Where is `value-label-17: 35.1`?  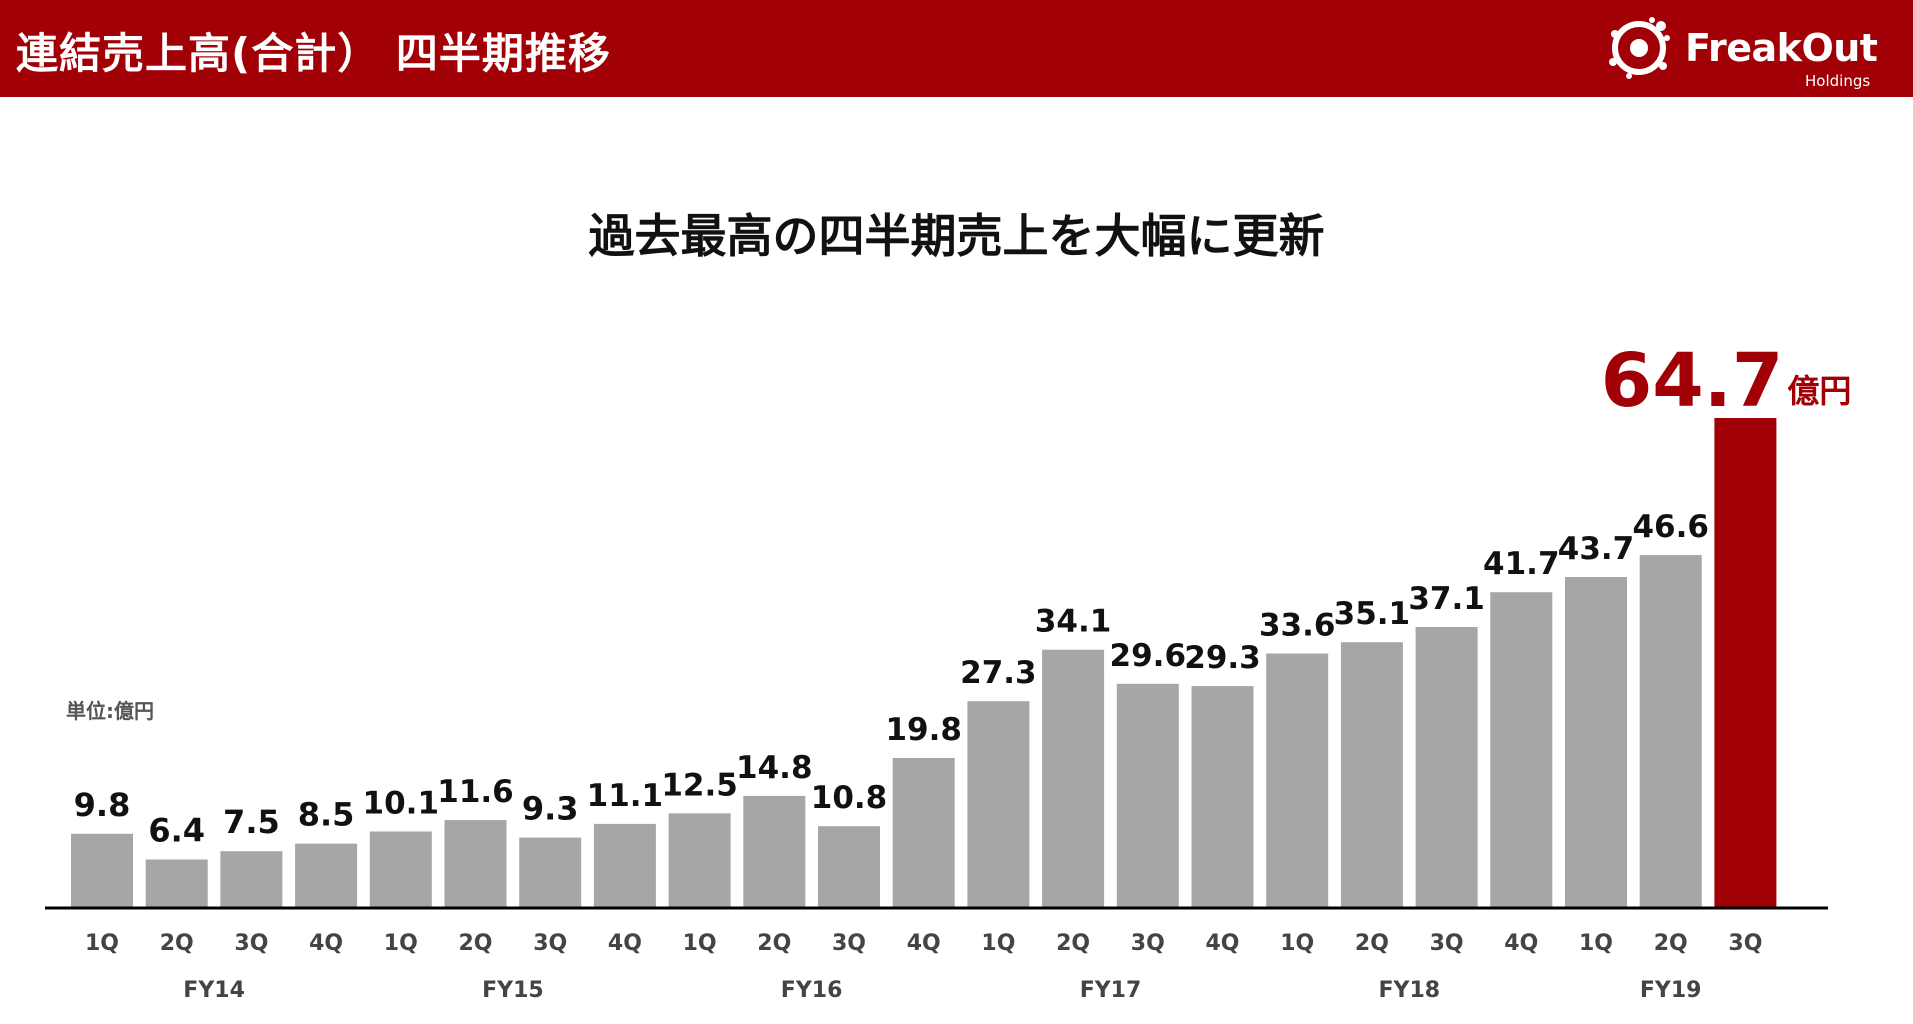 value-label-17: 35.1 is located at coordinates (1372, 614).